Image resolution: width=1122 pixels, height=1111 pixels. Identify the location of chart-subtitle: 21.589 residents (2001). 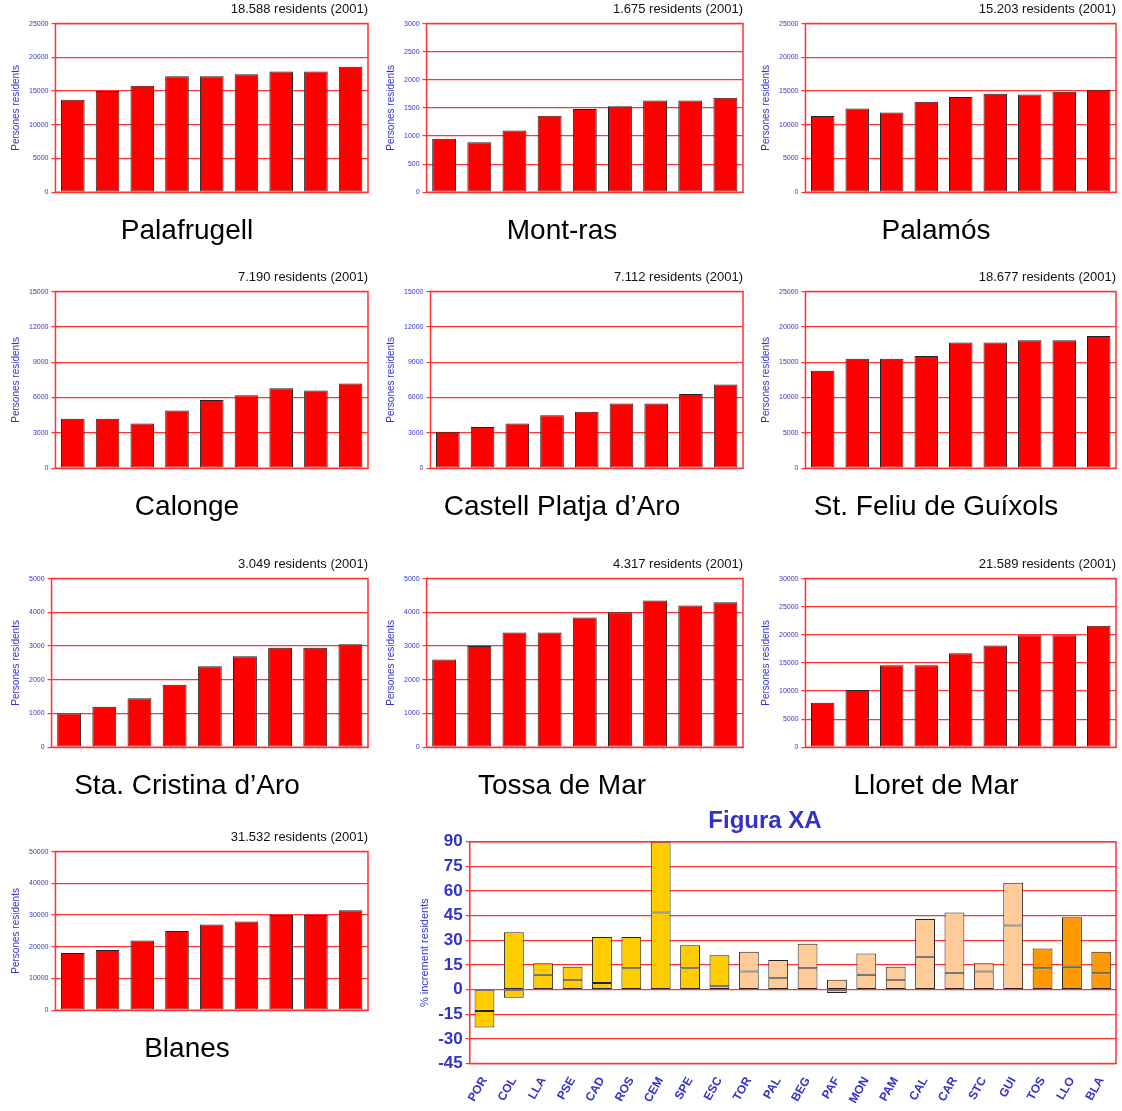
(1047, 564).